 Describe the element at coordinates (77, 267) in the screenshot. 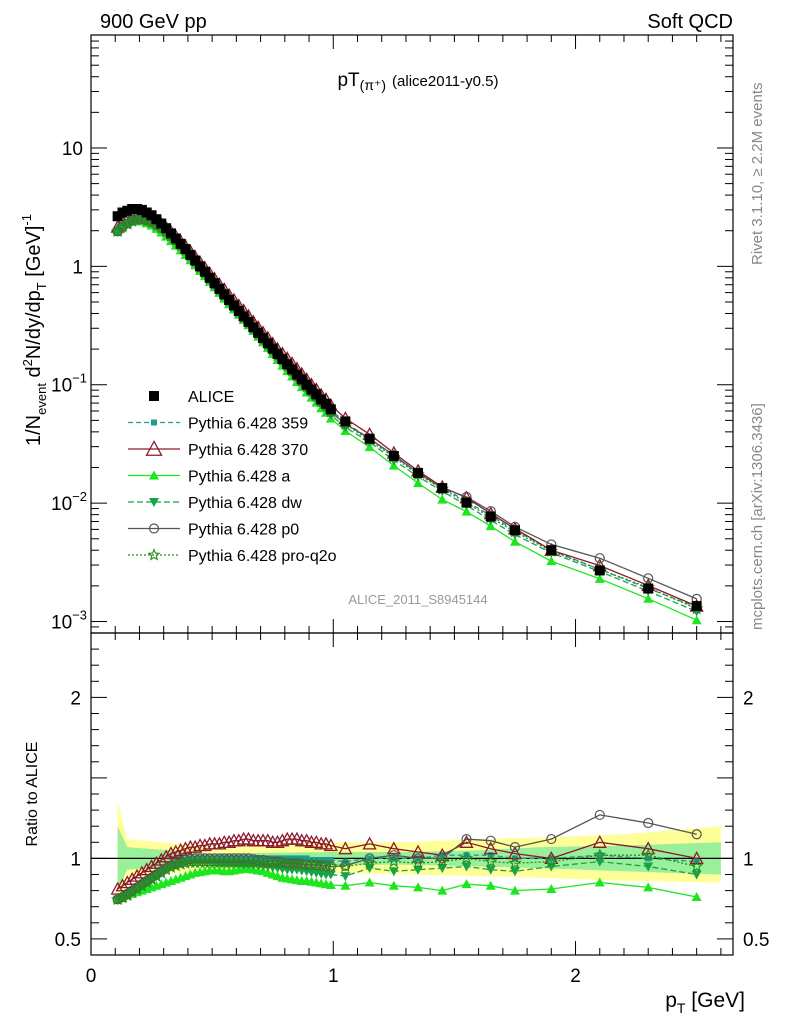

I see `y-tick-label: 1` at that location.